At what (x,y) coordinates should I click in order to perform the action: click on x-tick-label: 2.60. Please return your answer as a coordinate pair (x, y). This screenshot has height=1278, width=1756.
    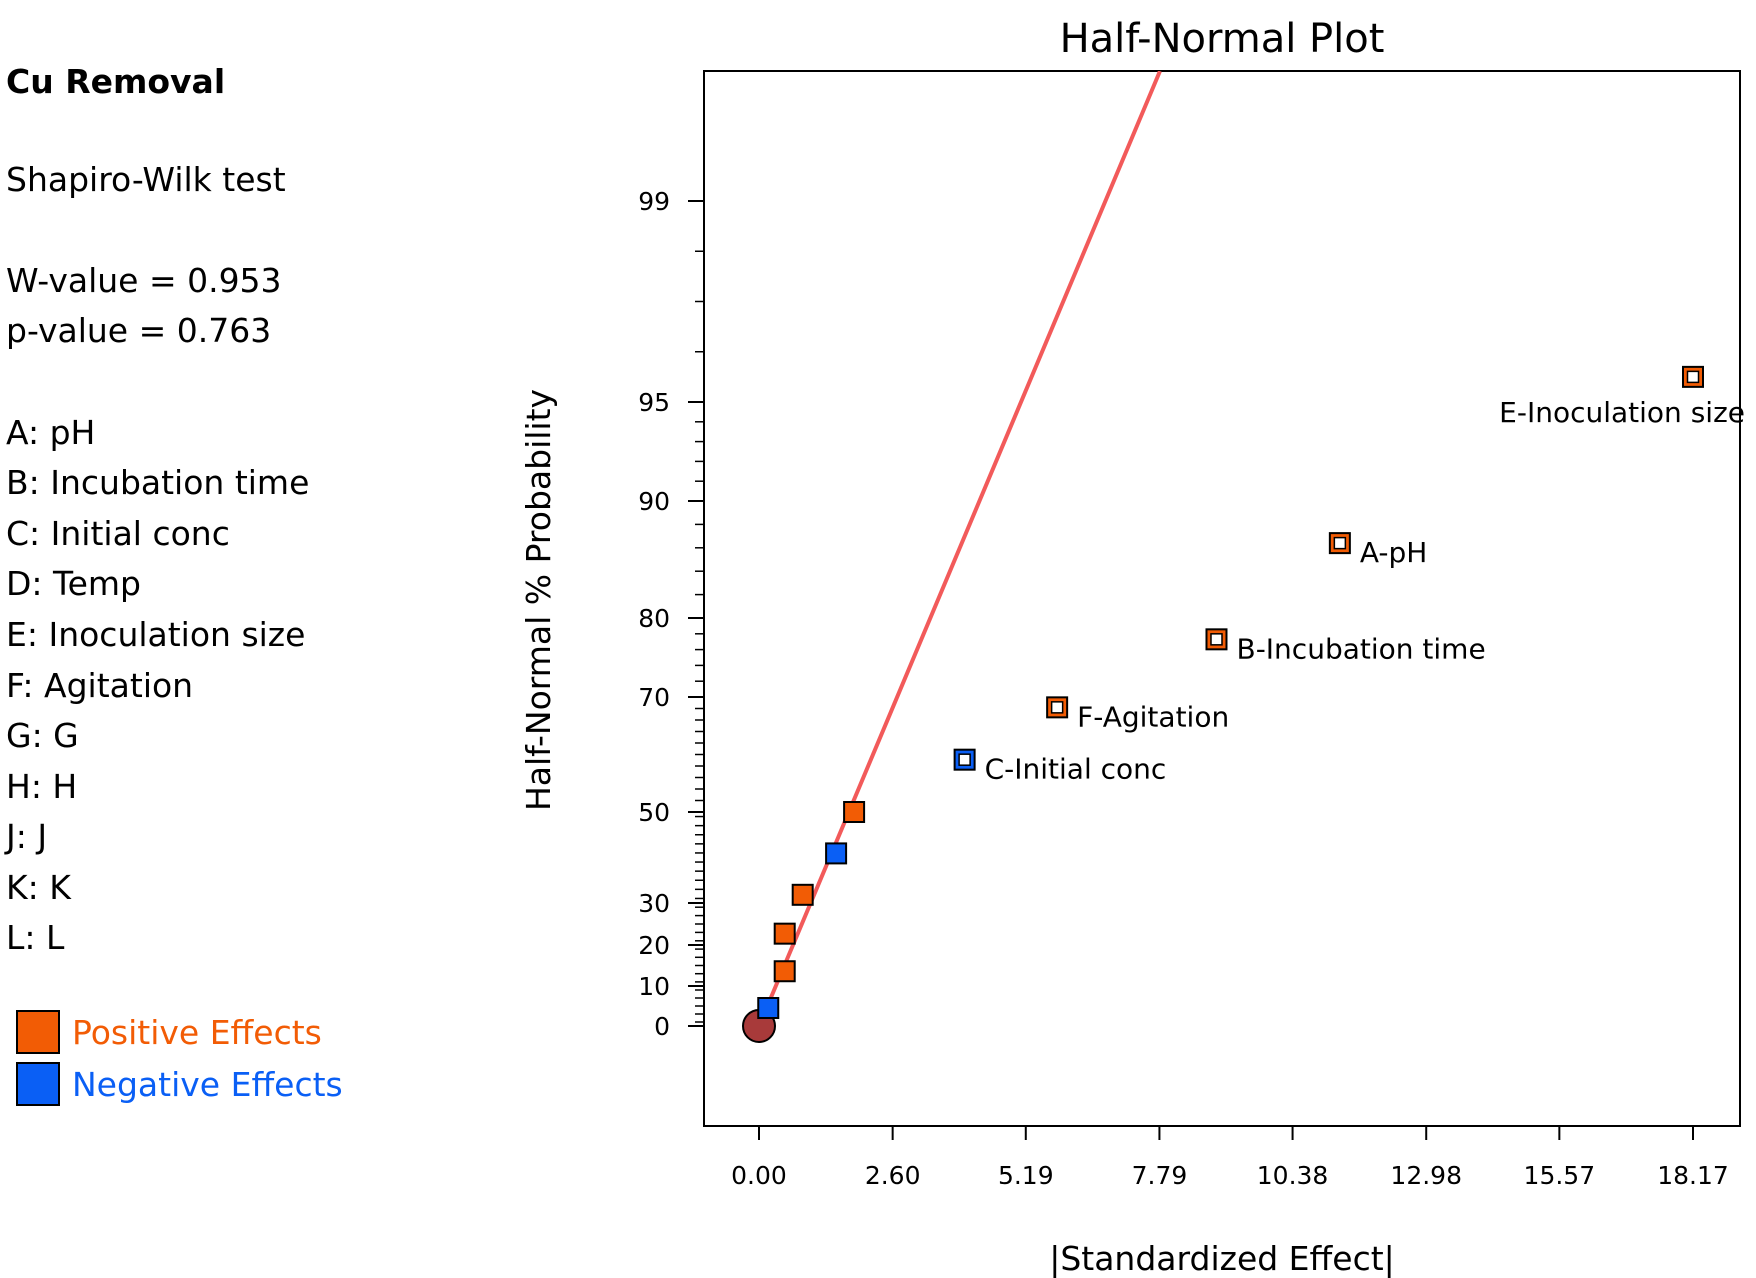
    Looking at the image, I should click on (893, 1175).